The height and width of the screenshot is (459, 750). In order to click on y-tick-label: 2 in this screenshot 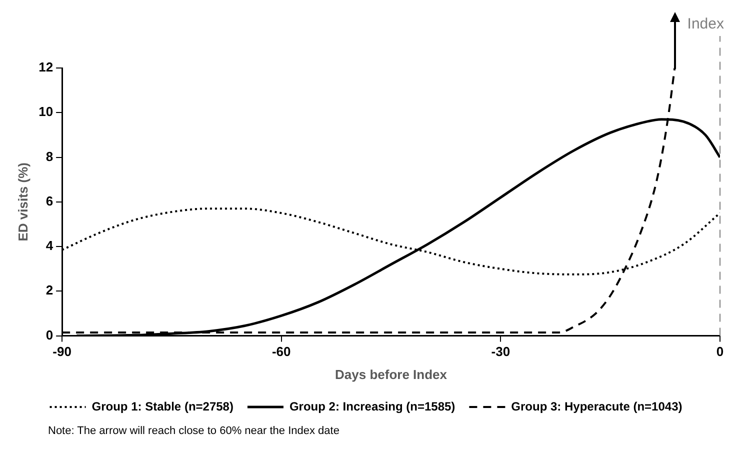, I will do `click(50, 290)`.